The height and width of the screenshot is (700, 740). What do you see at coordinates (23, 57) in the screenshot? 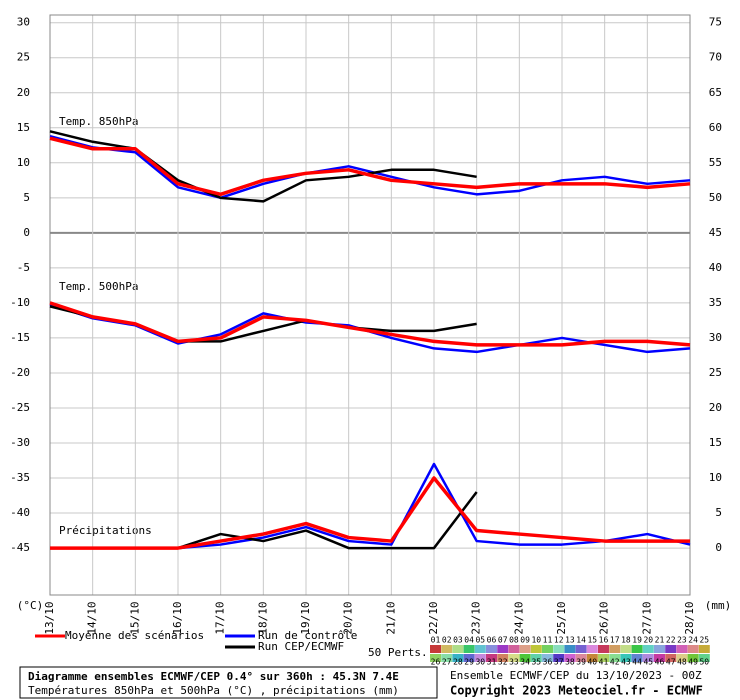
I see `y-tick-label: 25` at bounding box center [23, 57].